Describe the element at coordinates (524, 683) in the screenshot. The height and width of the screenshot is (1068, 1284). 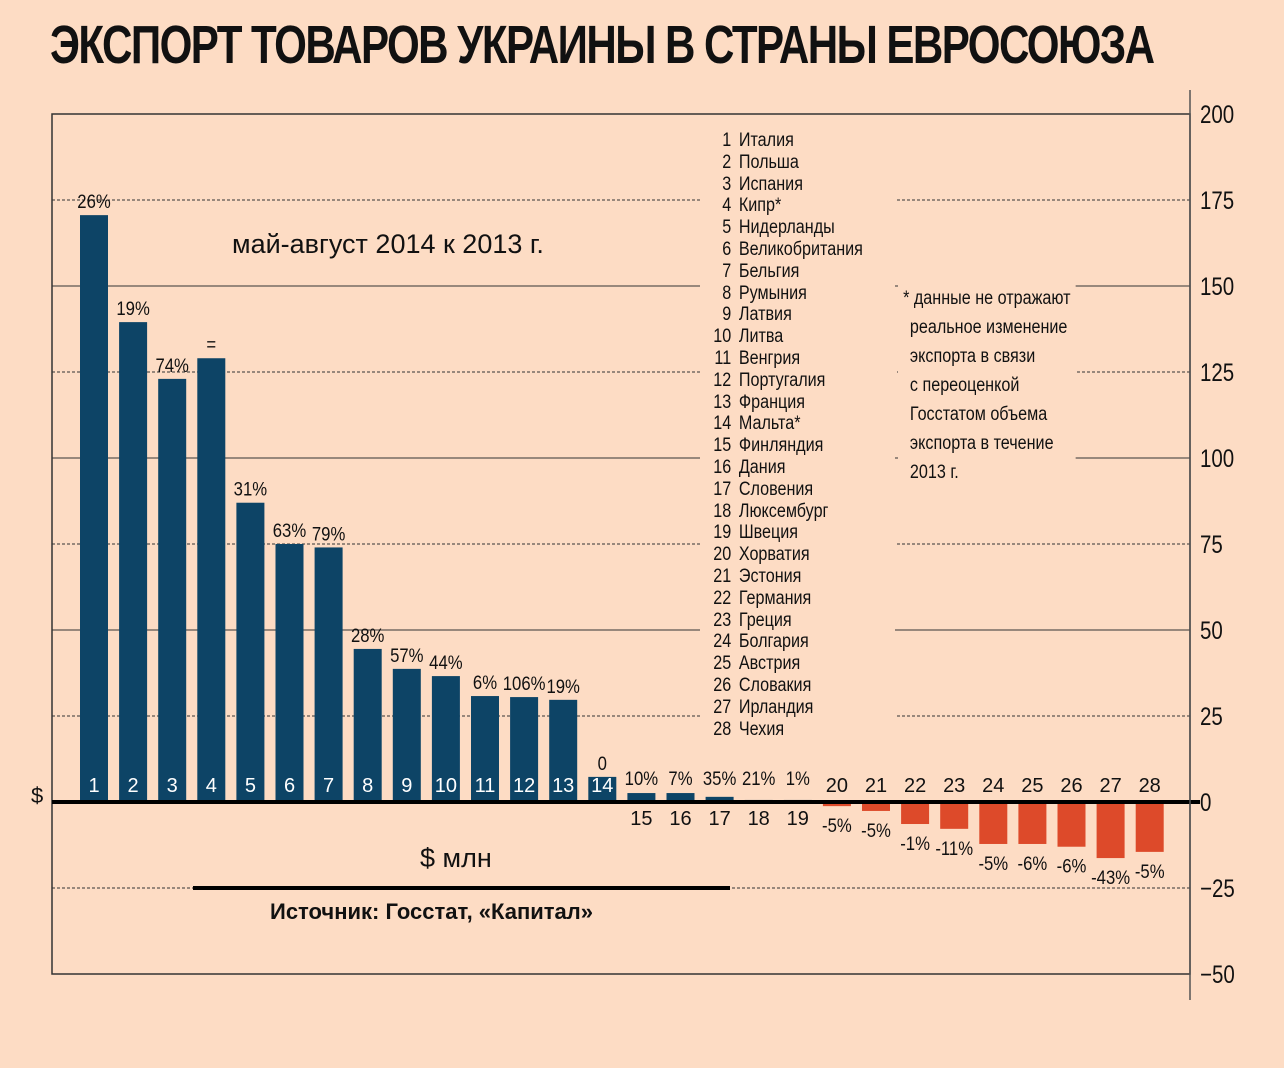
I see `data-label: 106%` at that location.